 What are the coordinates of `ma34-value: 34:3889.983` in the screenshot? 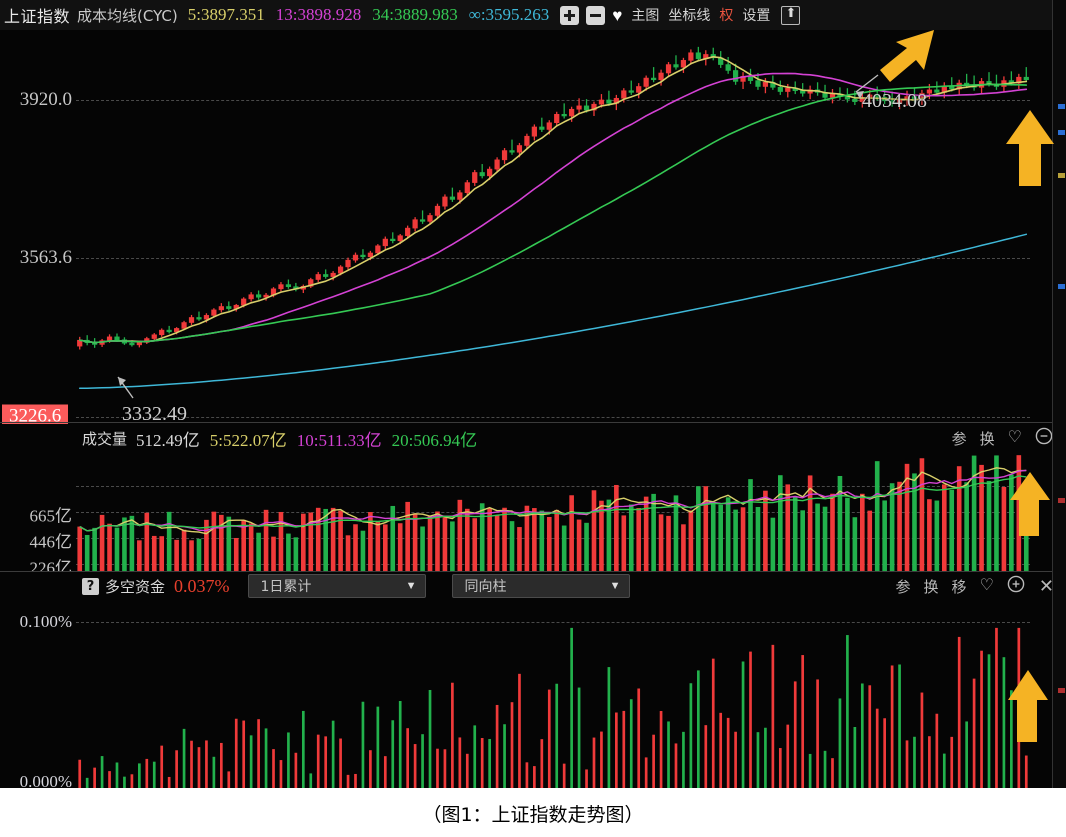 It's located at (415, 14).